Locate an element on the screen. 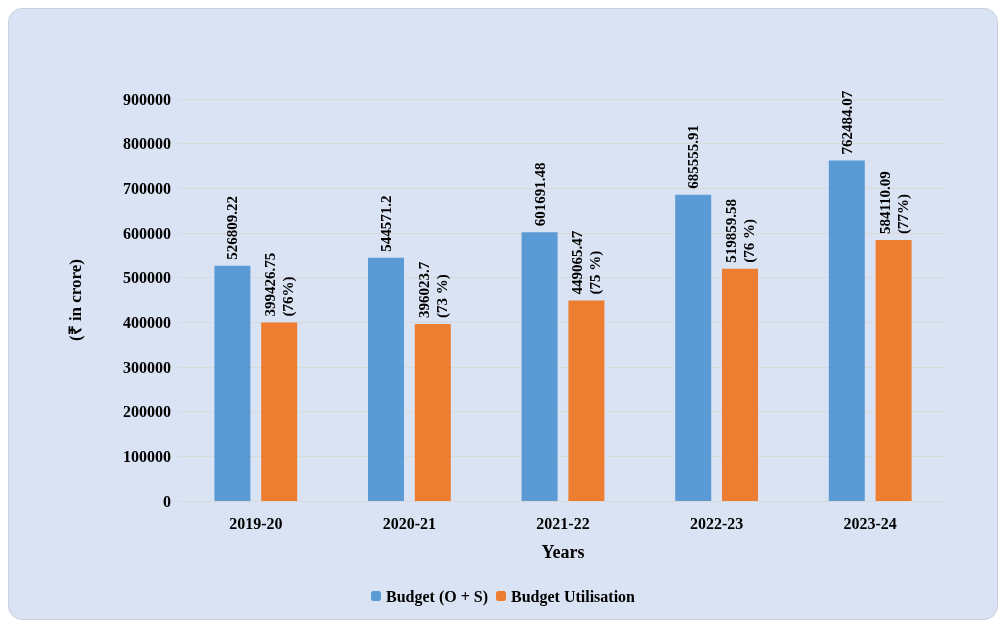 This screenshot has height=628, width=1006. data-label: 584110.09 (77%) is located at coordinates (894, 203).